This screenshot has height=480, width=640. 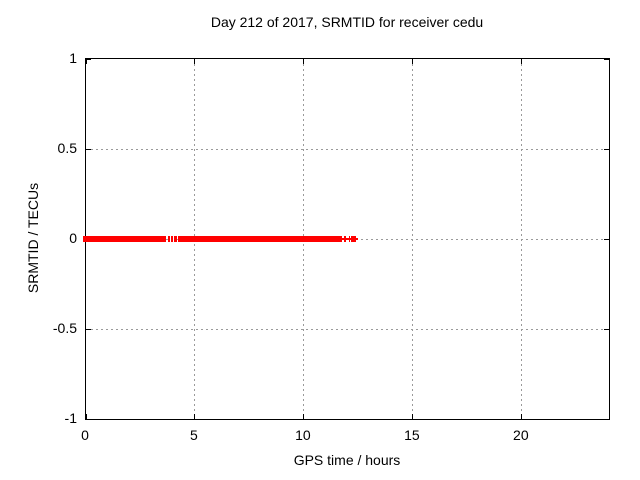 I want to click on x-tick-label: 20, so click(x=521, y=435).